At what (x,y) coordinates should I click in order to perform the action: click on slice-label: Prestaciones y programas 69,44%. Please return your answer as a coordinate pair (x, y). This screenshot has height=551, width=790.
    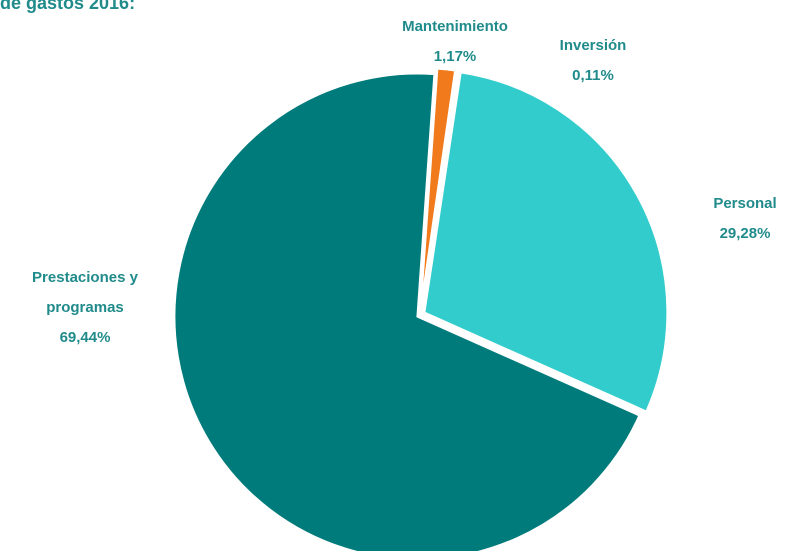
    Looking at the image, I should click on (85, 308).